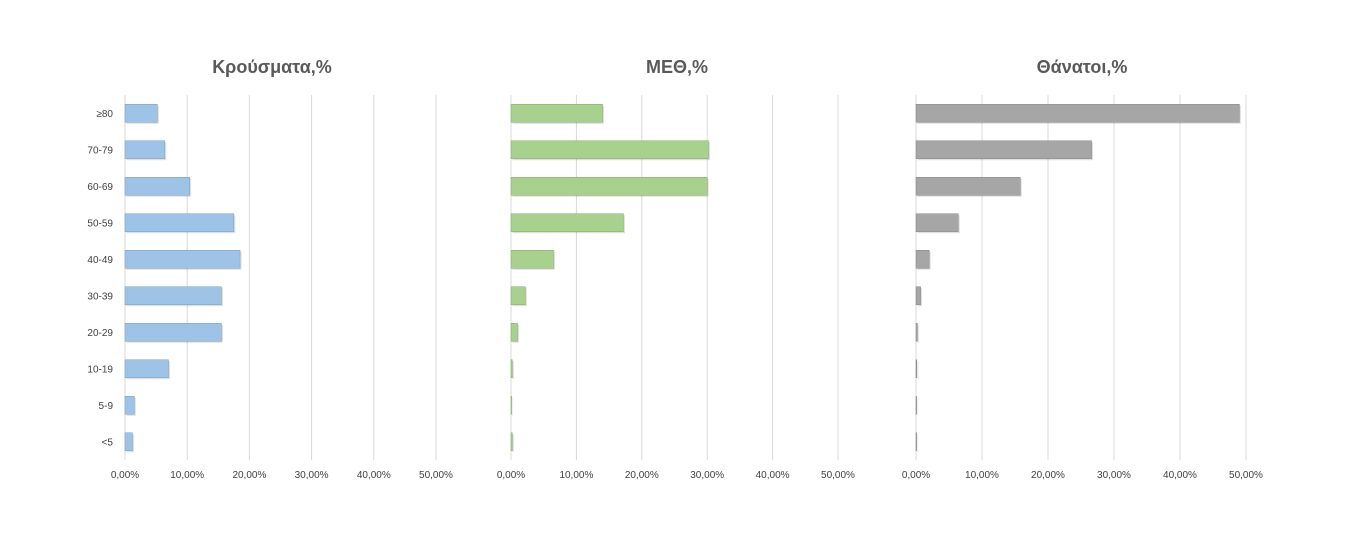 Image resolution: width=1354 pixels, height=533 pixels. Describe the element at coordinates (1082, 67) in the screenshot. I see `deaths-chart-title: Θάνατοι,%` at that location.